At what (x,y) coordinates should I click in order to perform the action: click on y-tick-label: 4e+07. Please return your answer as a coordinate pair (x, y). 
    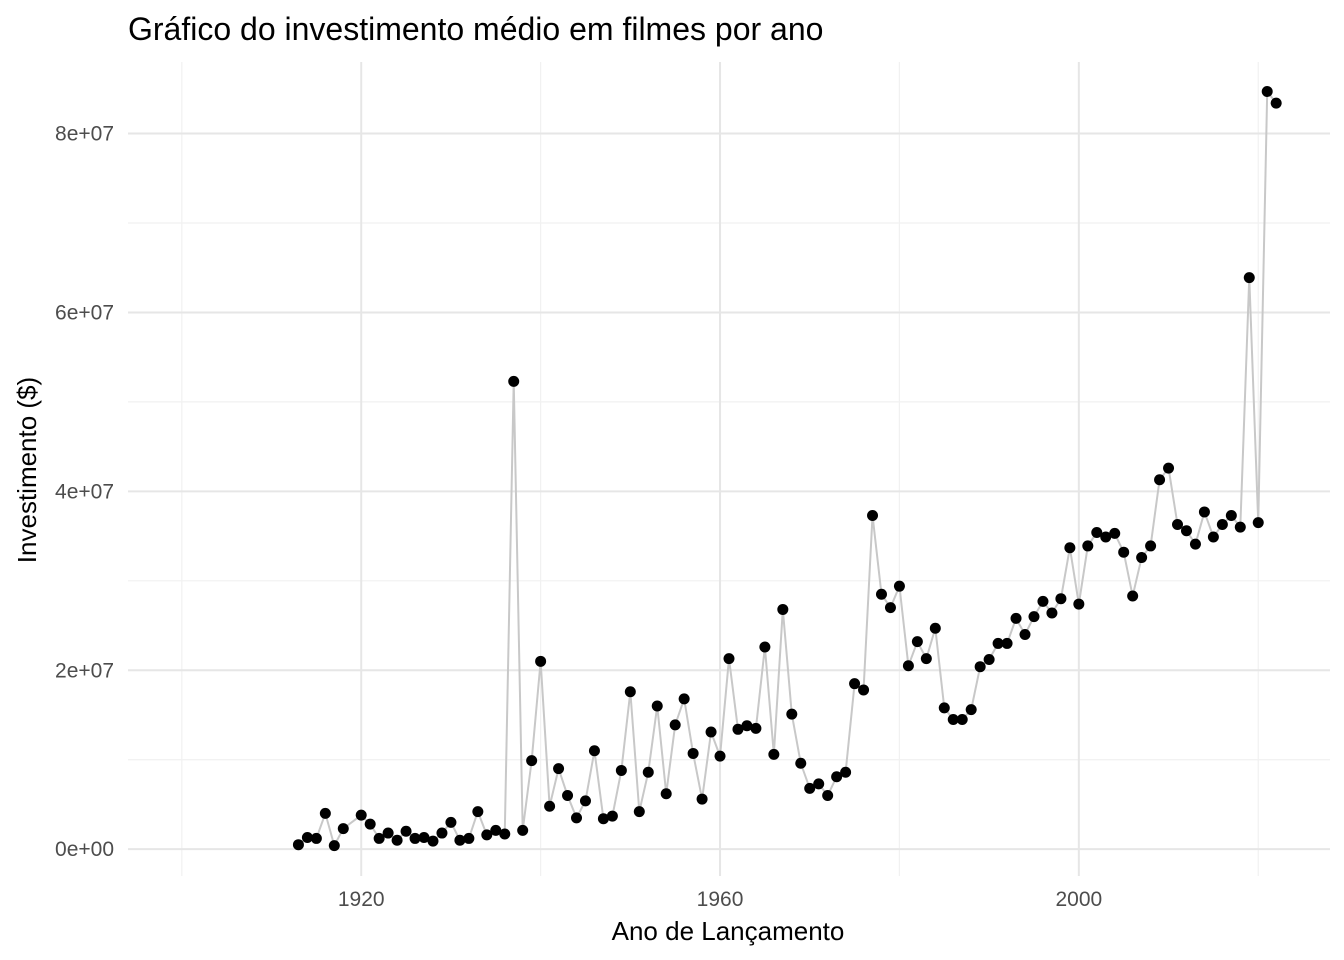
    Looking at the image, I should click on (84, 491).